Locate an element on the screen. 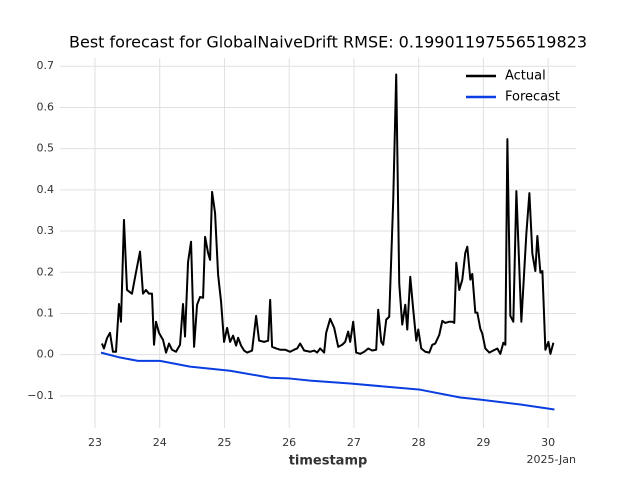  y-tick-label: 0.1 is located at coordinates (46, 312).